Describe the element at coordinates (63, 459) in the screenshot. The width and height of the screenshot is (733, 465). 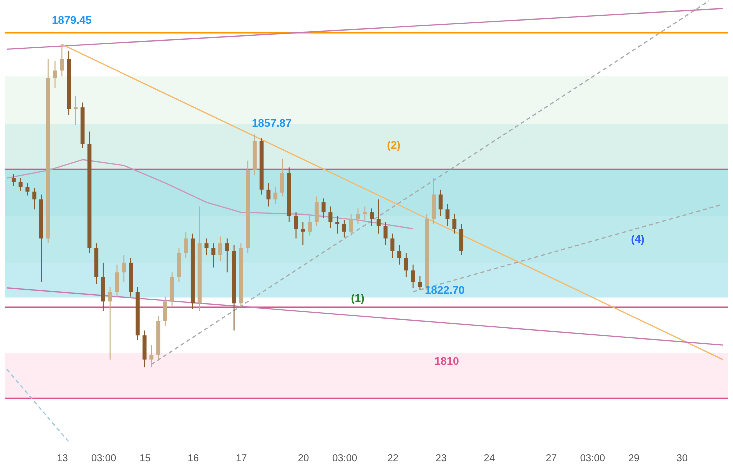
I see `x-tick-label: 13` at that location.